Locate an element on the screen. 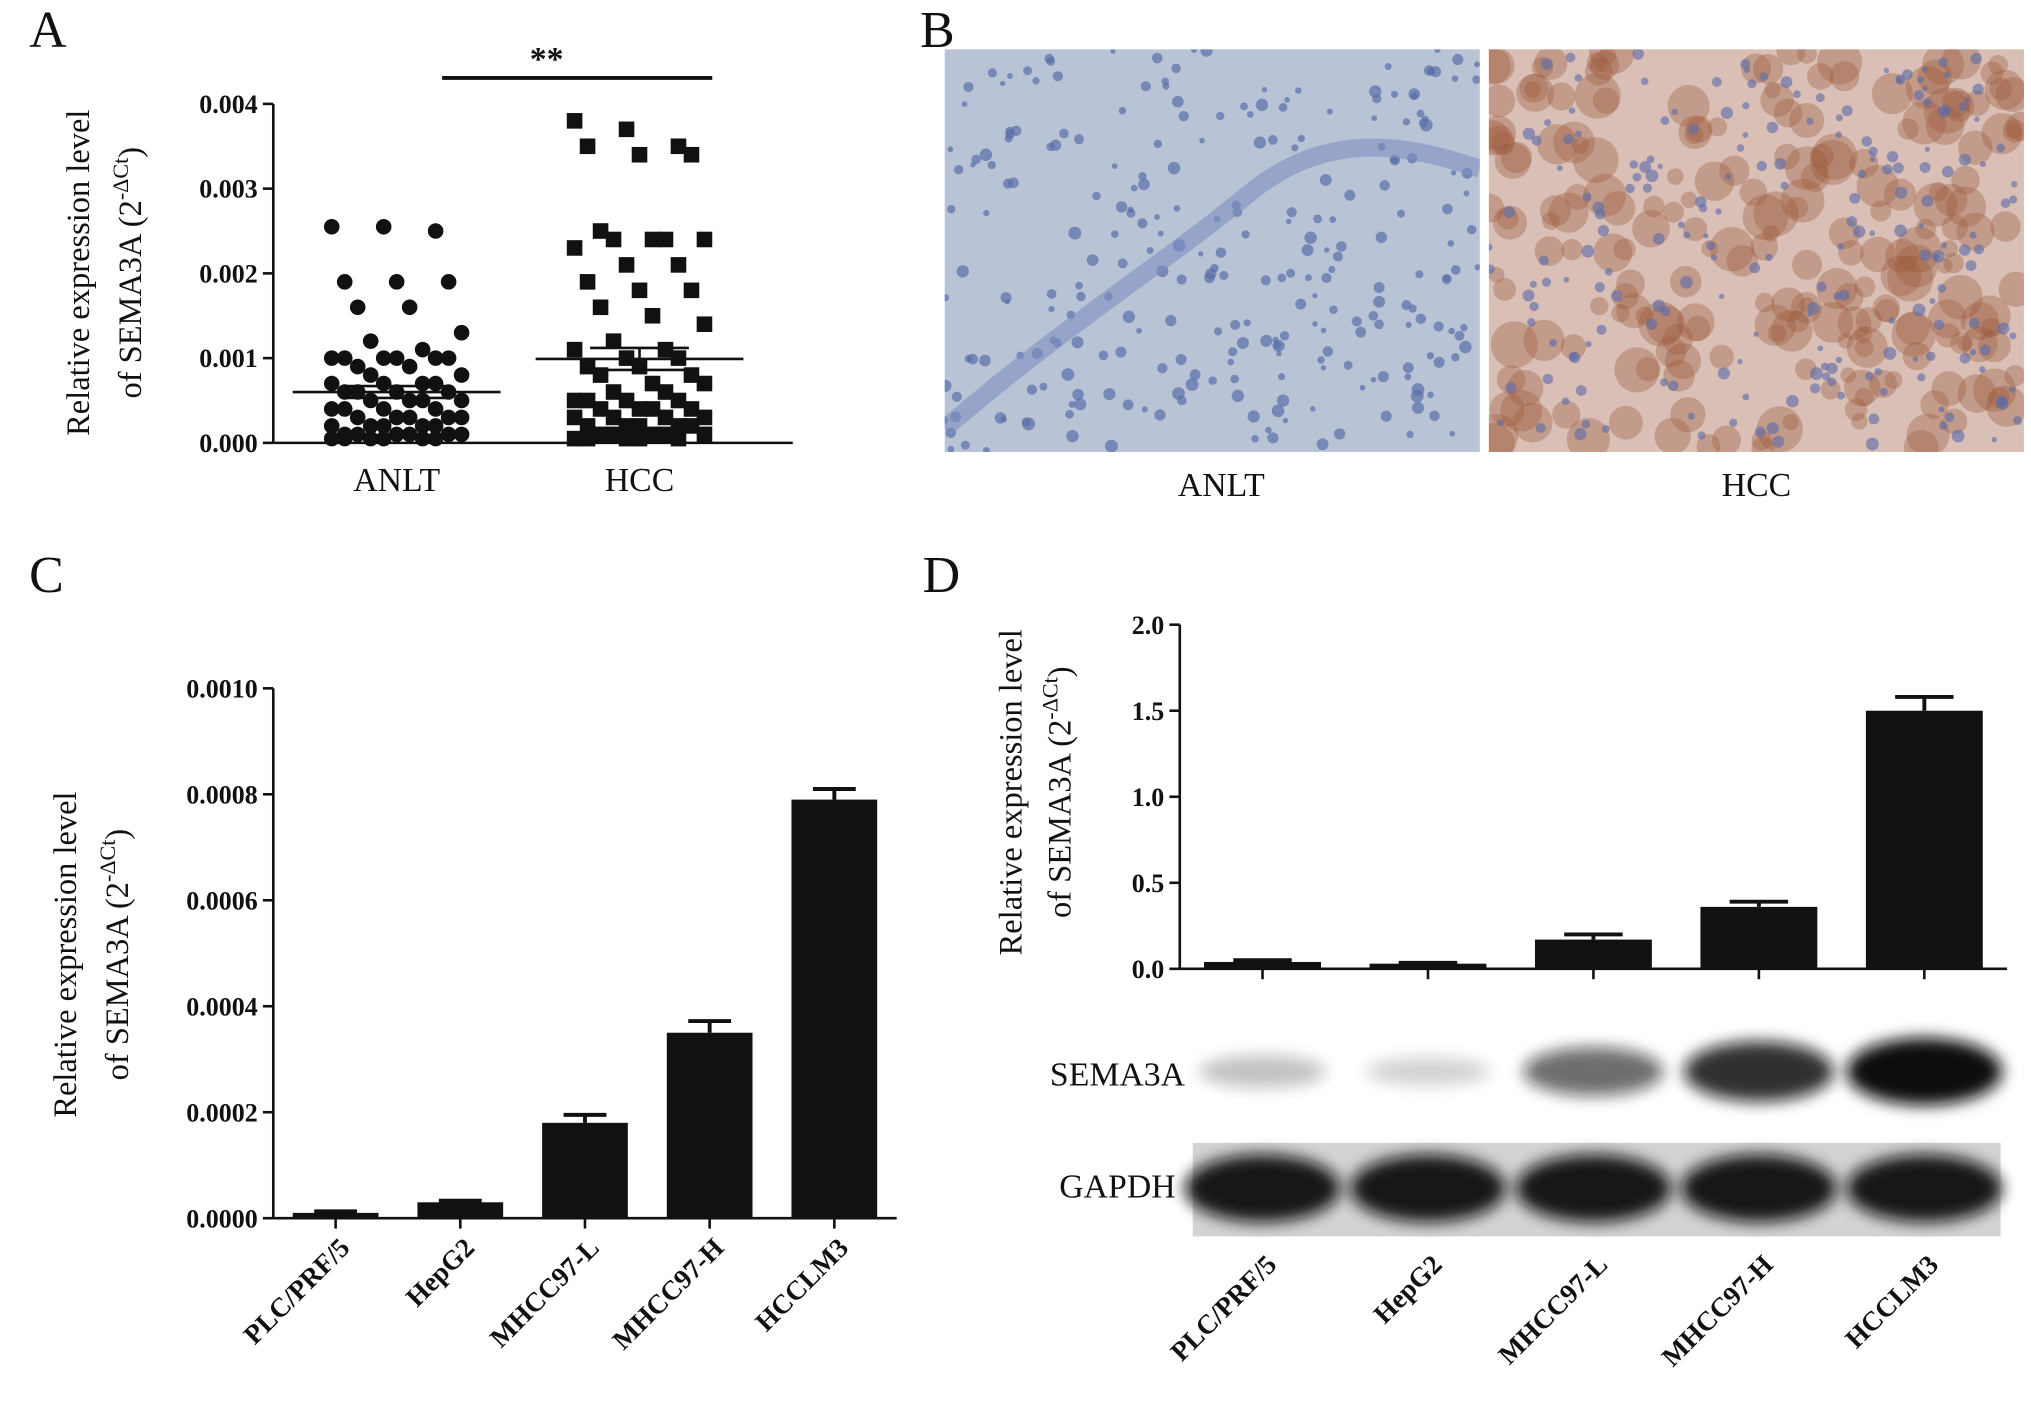  x-tick-label: MHCC97-H is located at coordinates (1717, 1310).